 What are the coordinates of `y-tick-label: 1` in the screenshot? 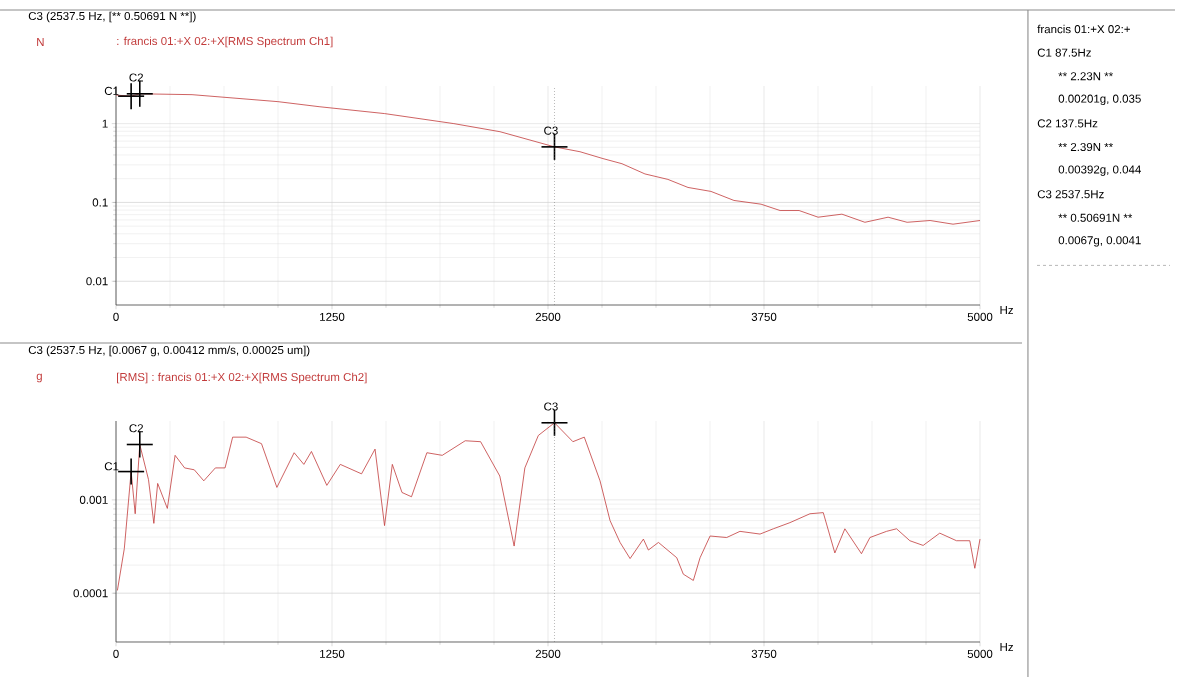 It's located at (105, 123).